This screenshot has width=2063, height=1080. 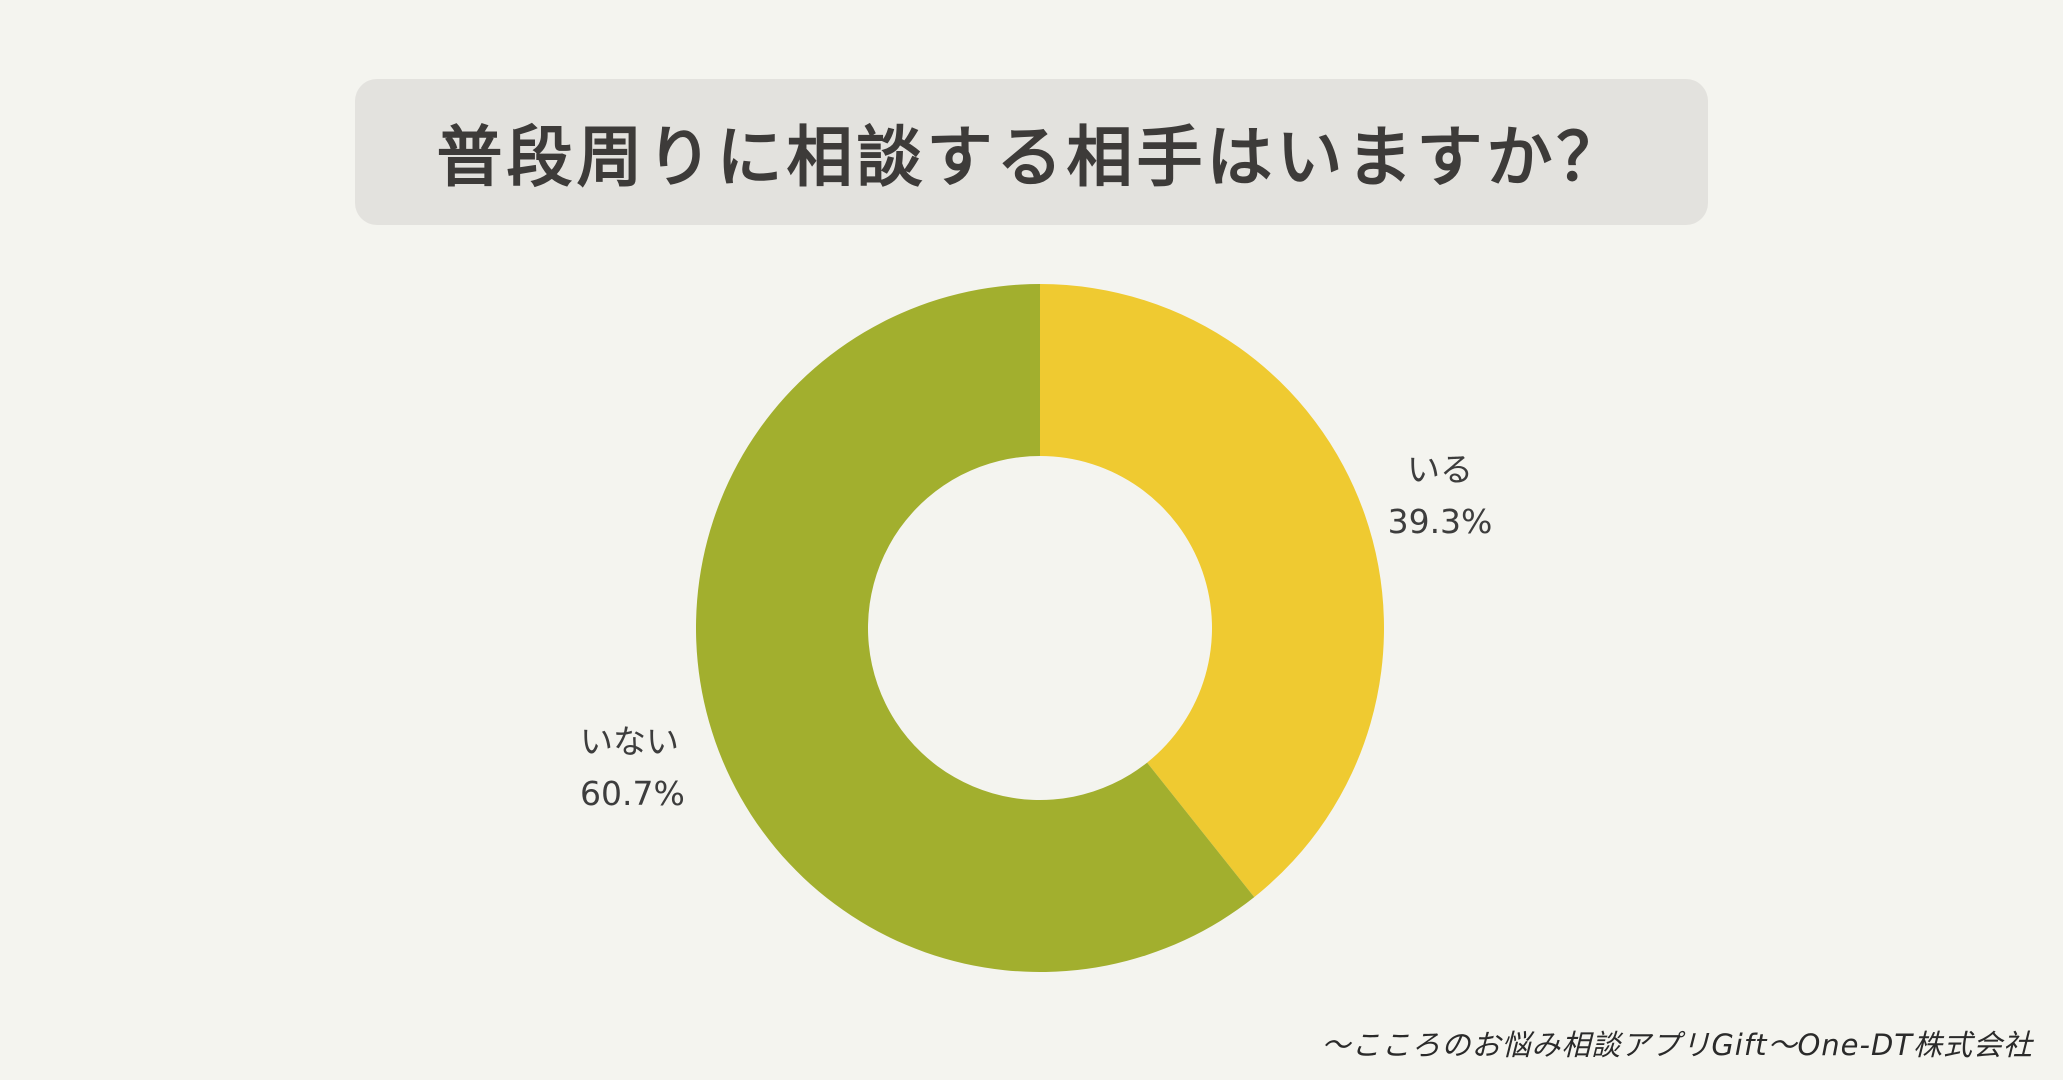 I want to click on title-box: 普段周りに相談する相手はいますか？, so click(x=1031, y=152).